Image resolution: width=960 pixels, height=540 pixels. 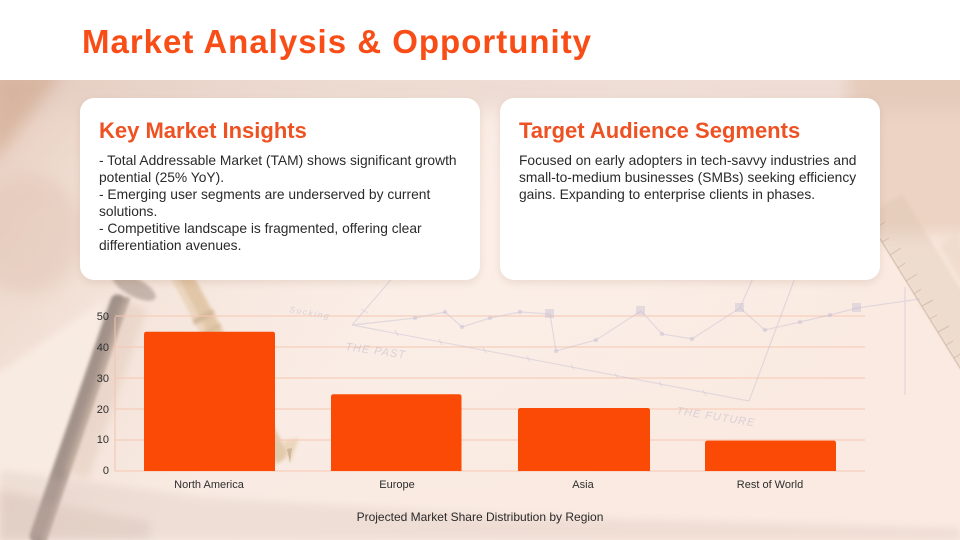 I want to click on svg-text: Rest of World, so click(x=770, y=485).